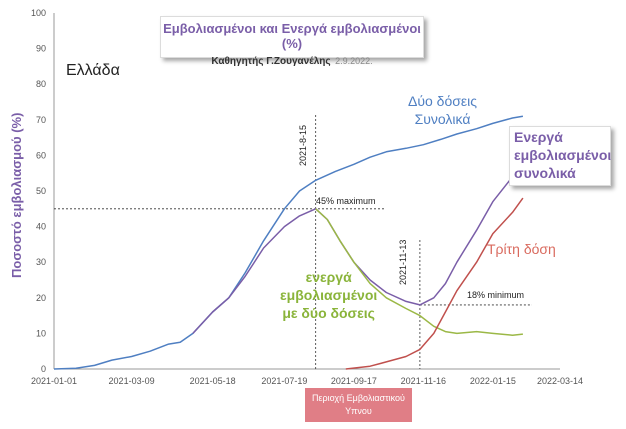  Describe the element at coordinates (41, 298) in the screenshot. I see `y-tick-label-2: 20` at that location.